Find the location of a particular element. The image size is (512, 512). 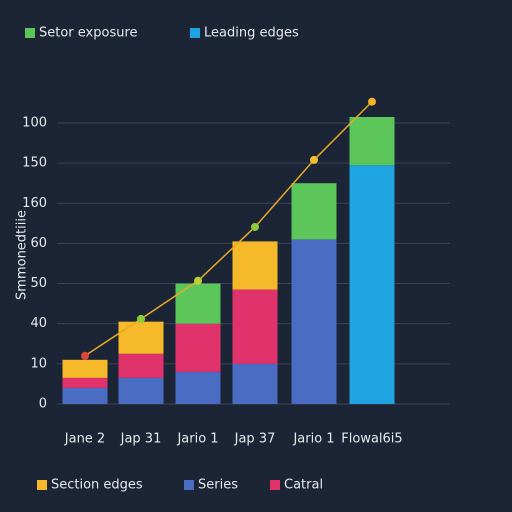

legend-label: Series is located at coordinates (218, 485).